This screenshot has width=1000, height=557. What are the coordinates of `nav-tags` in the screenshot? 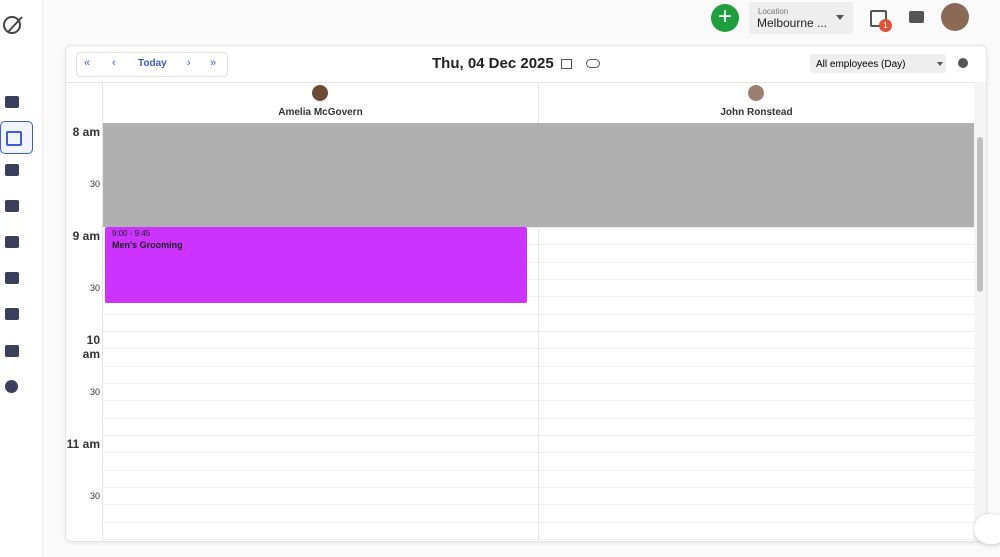 It's located at (12, 314).